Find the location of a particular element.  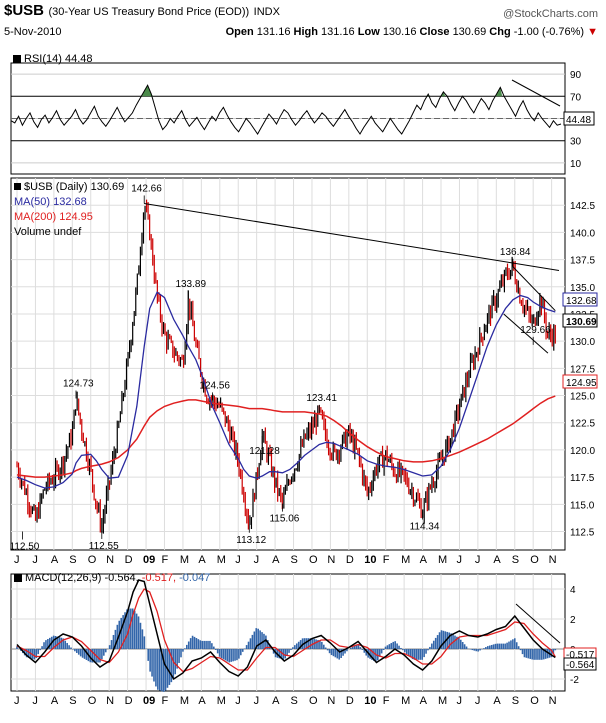

price-tick-label: 137.5 is located at coordinates (582, 261).